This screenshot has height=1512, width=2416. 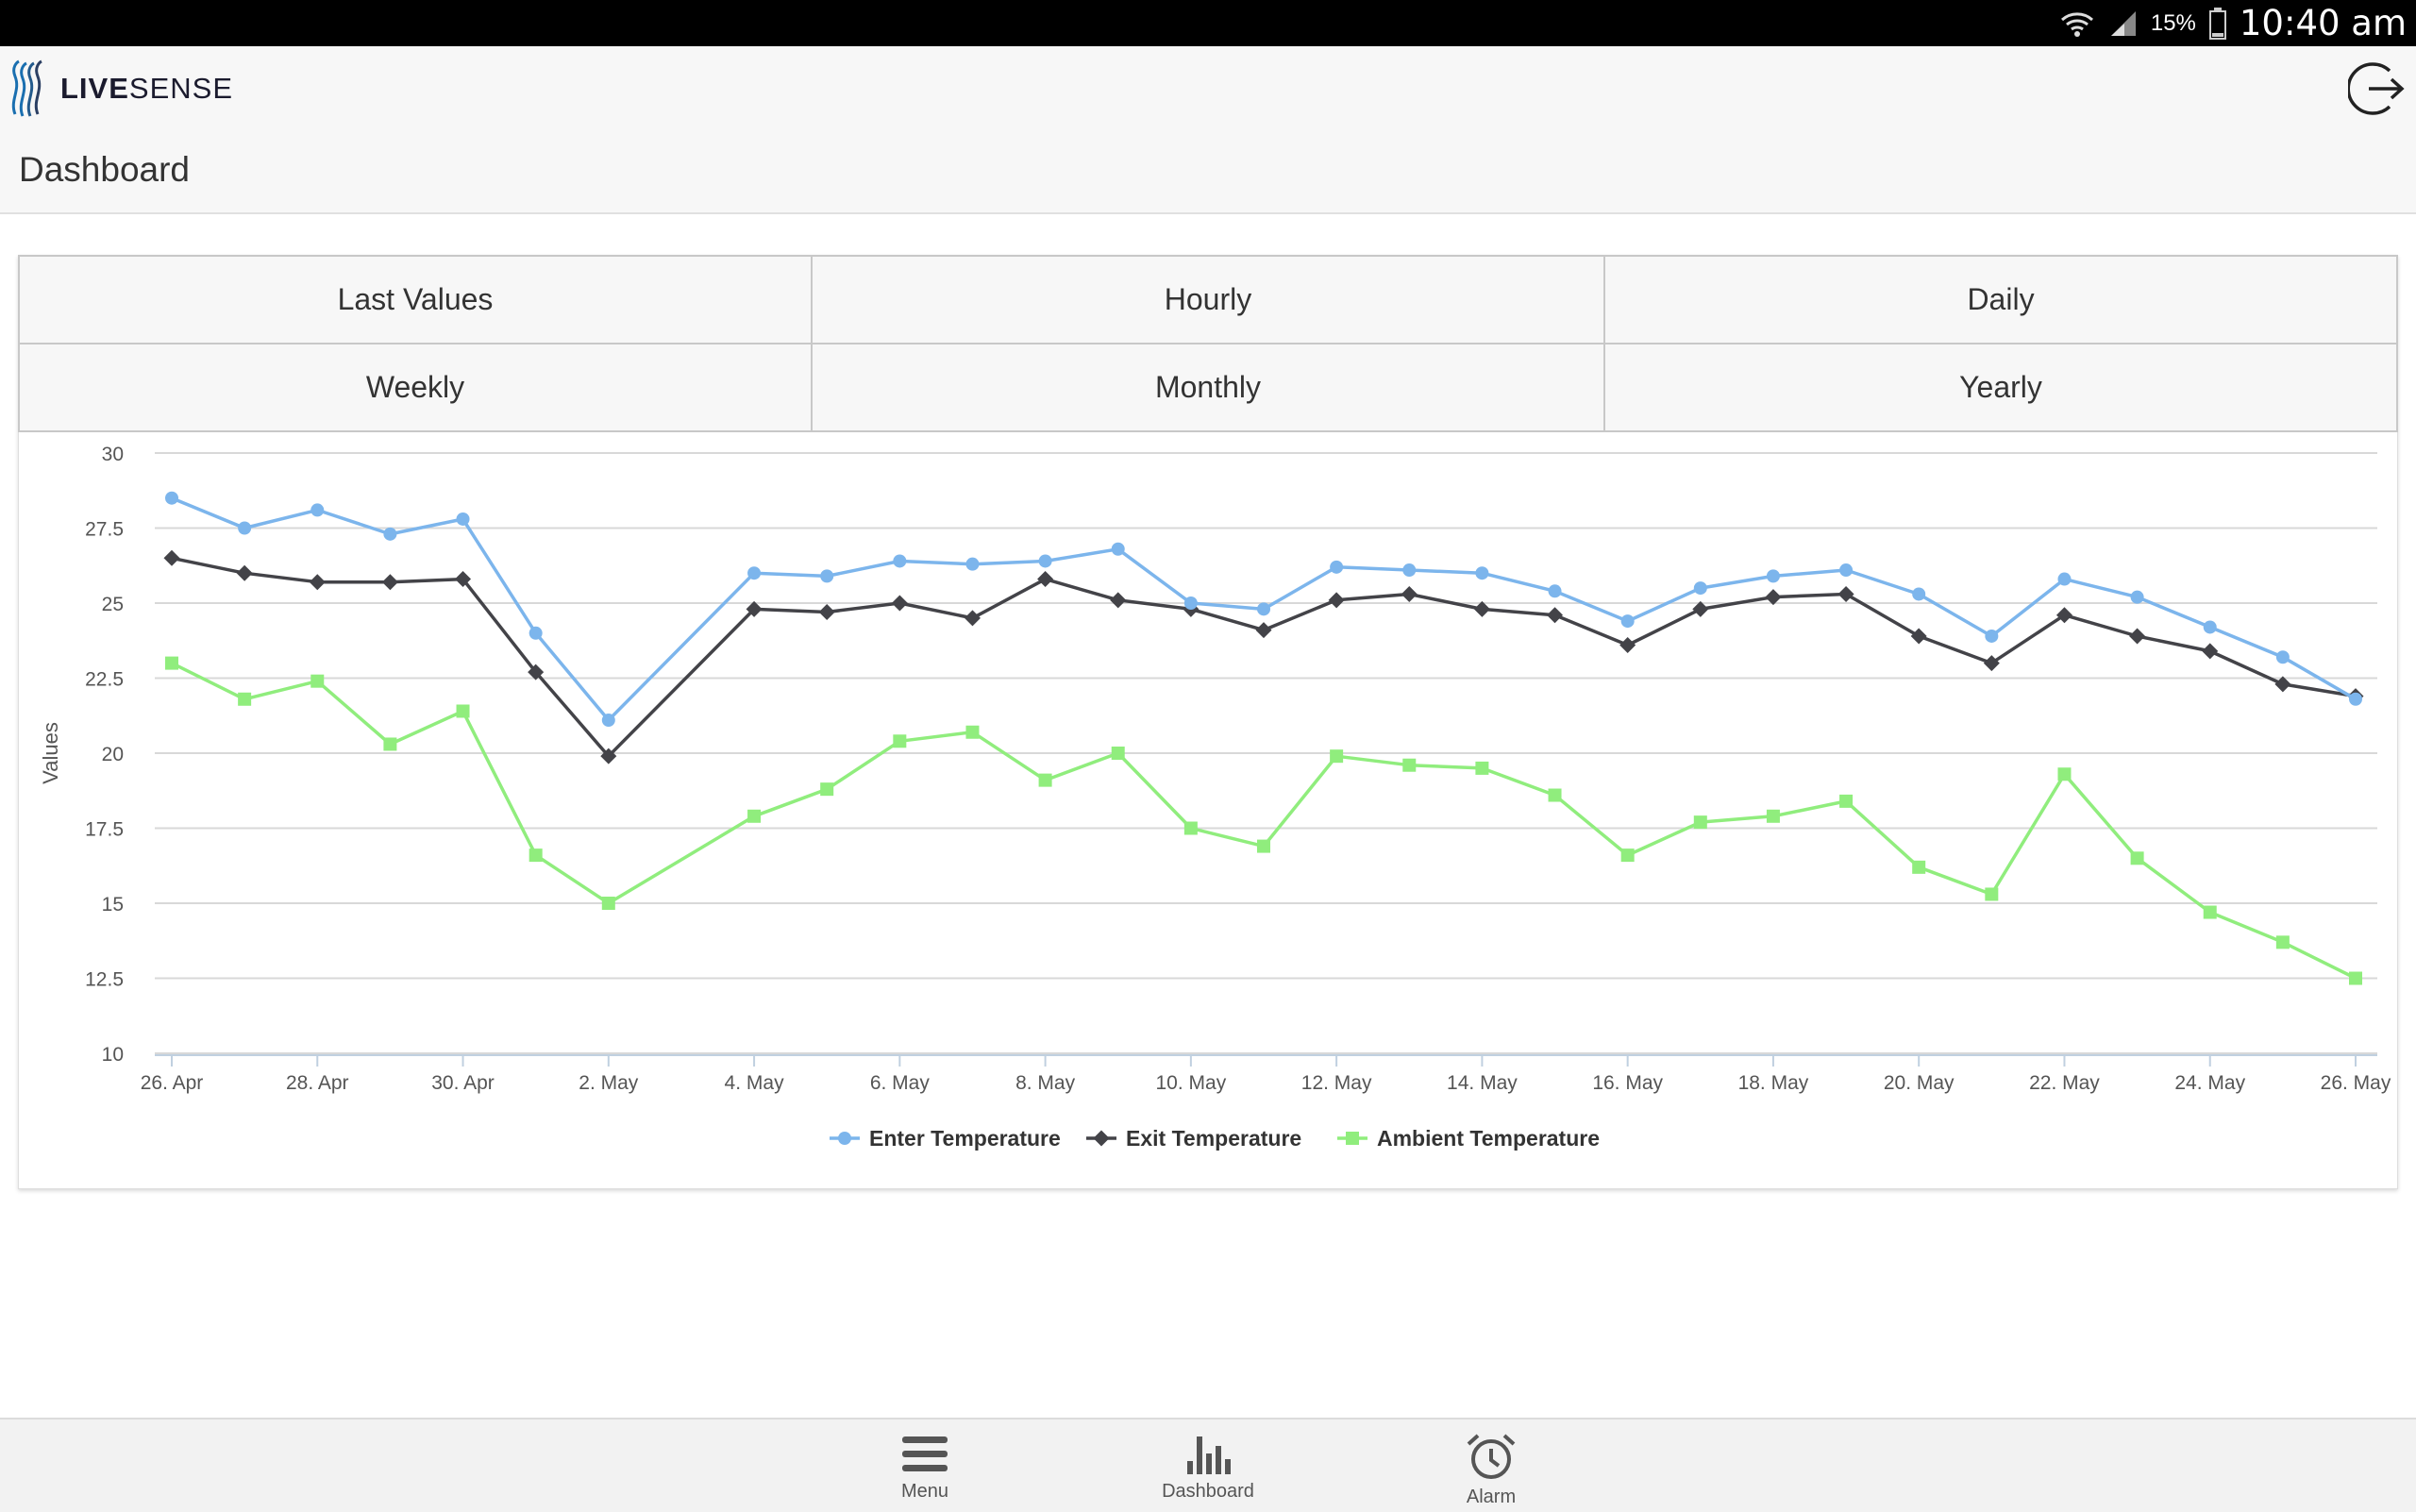 I want to click on tab-yearly: Yearly, so click(x=2001, y=387).